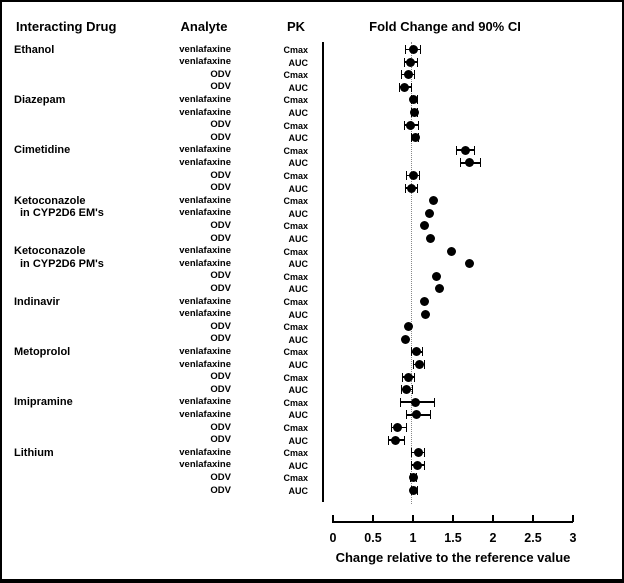 Image resolution: width=624 pixels, height=583 pixels. I want to click on reference-line, so click(411, 273).